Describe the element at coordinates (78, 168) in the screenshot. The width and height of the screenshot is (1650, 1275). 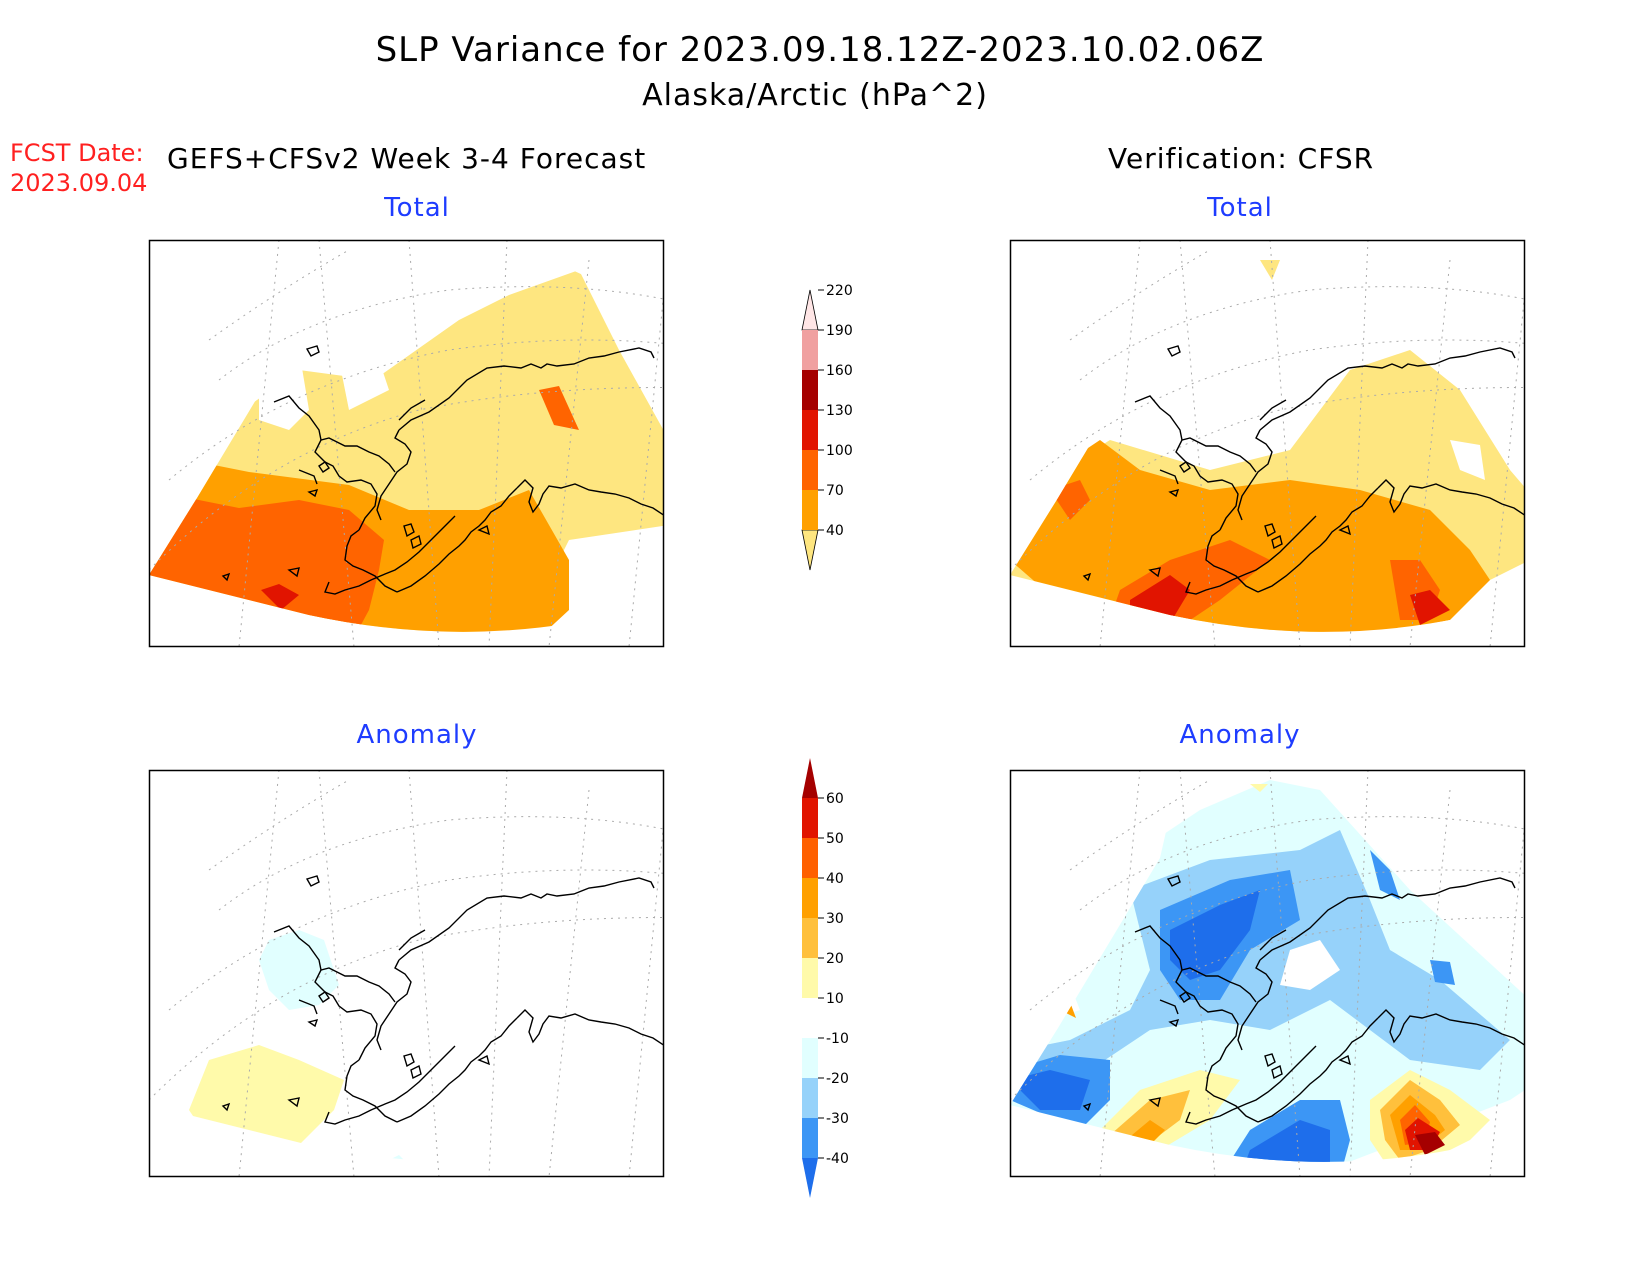
I see `fcst-date: FCST Date: 2023.09.04` at that location.